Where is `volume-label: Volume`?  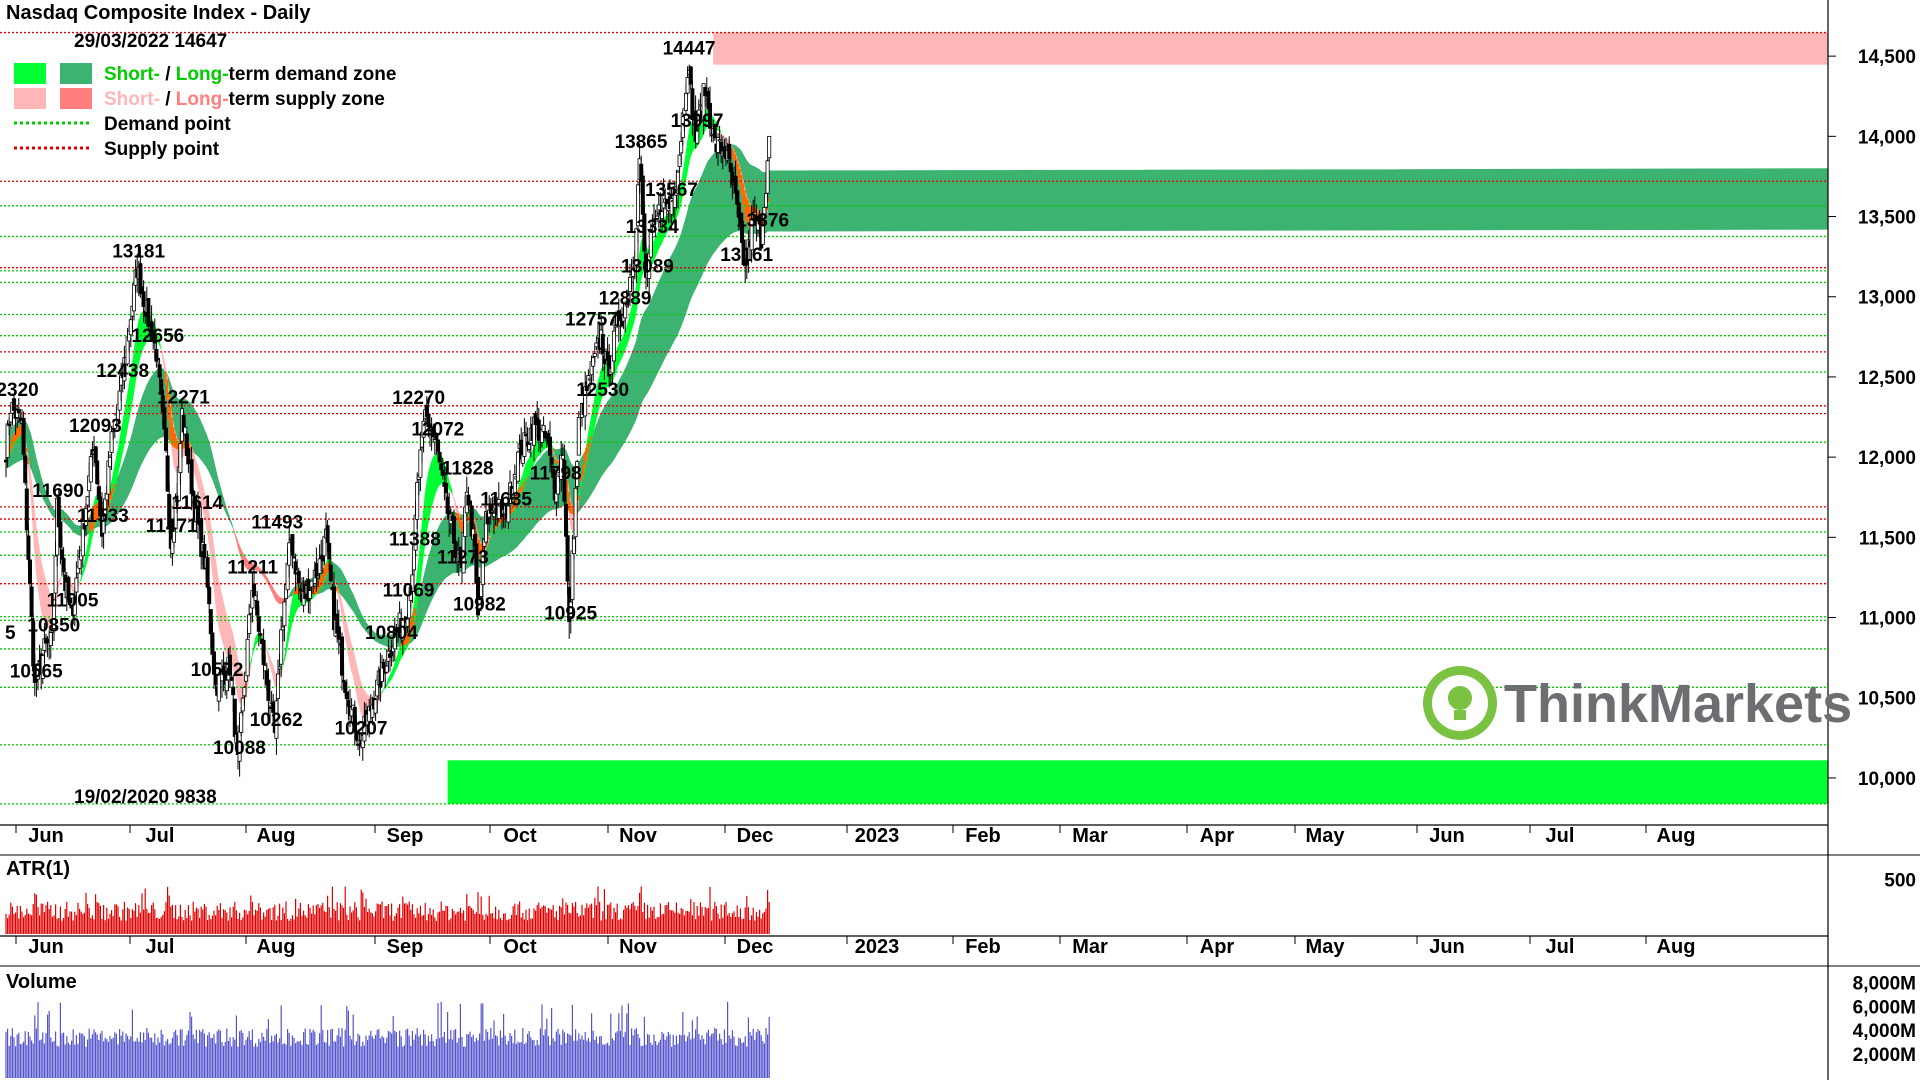
volume-label: Volume is located at coordinates (41, 982).